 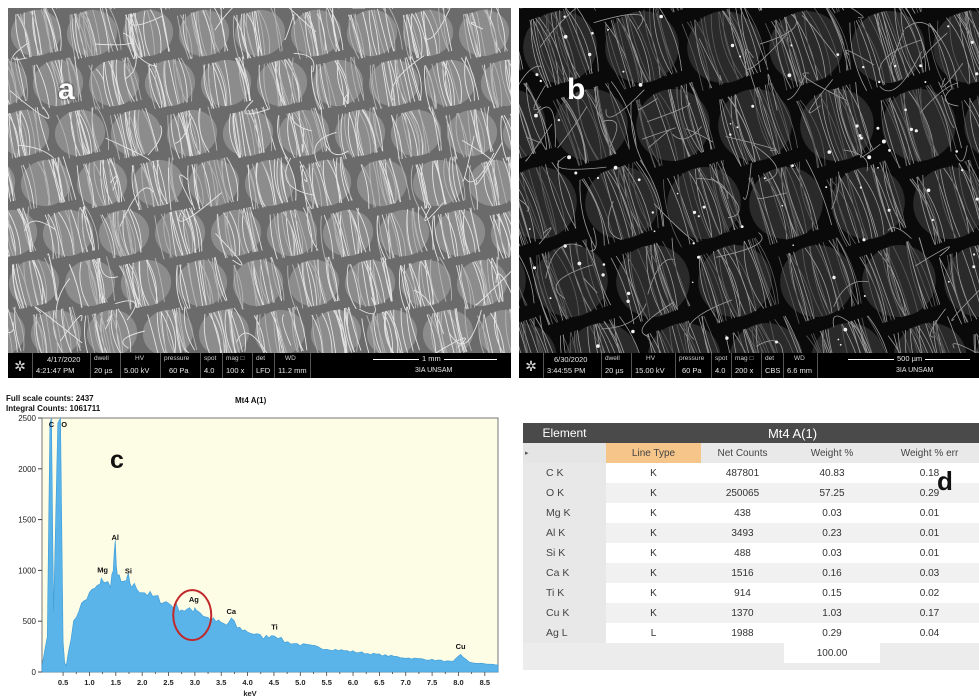 I want to click on net-counts-cell: 1988, so click(x=742, y=633).